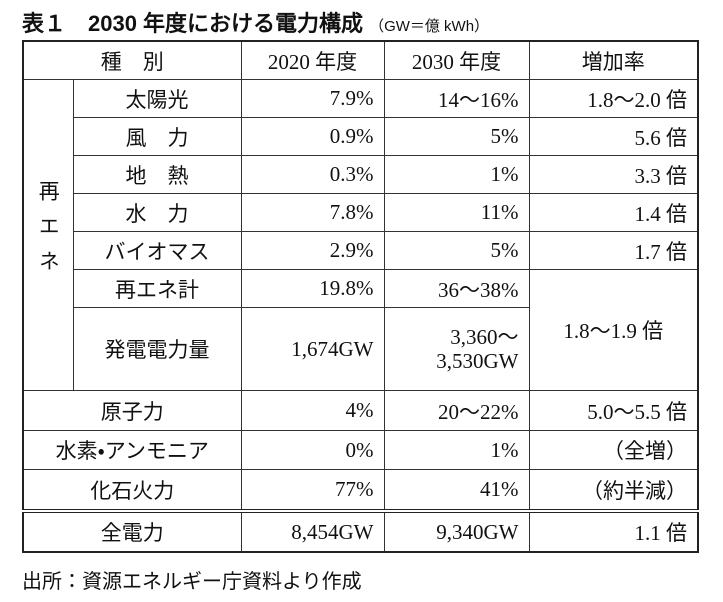 The height and width of the screenshot is (602, 723). What do you see at coordinates (456, 98) in the screenshot?
I see `cell: 14～16%` at bounding box center [456, 98].